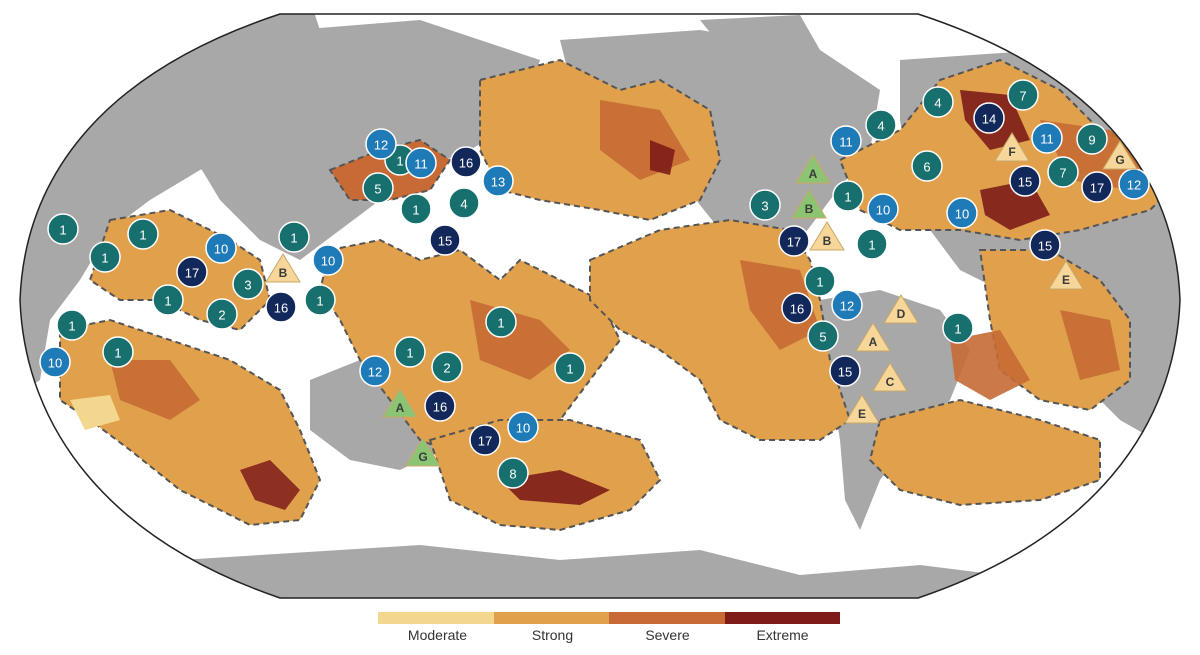 Image resolution: width=1200 pixels, height=655 pixels. I want to click on legend-label-severe: Severe, so click(667, 635).